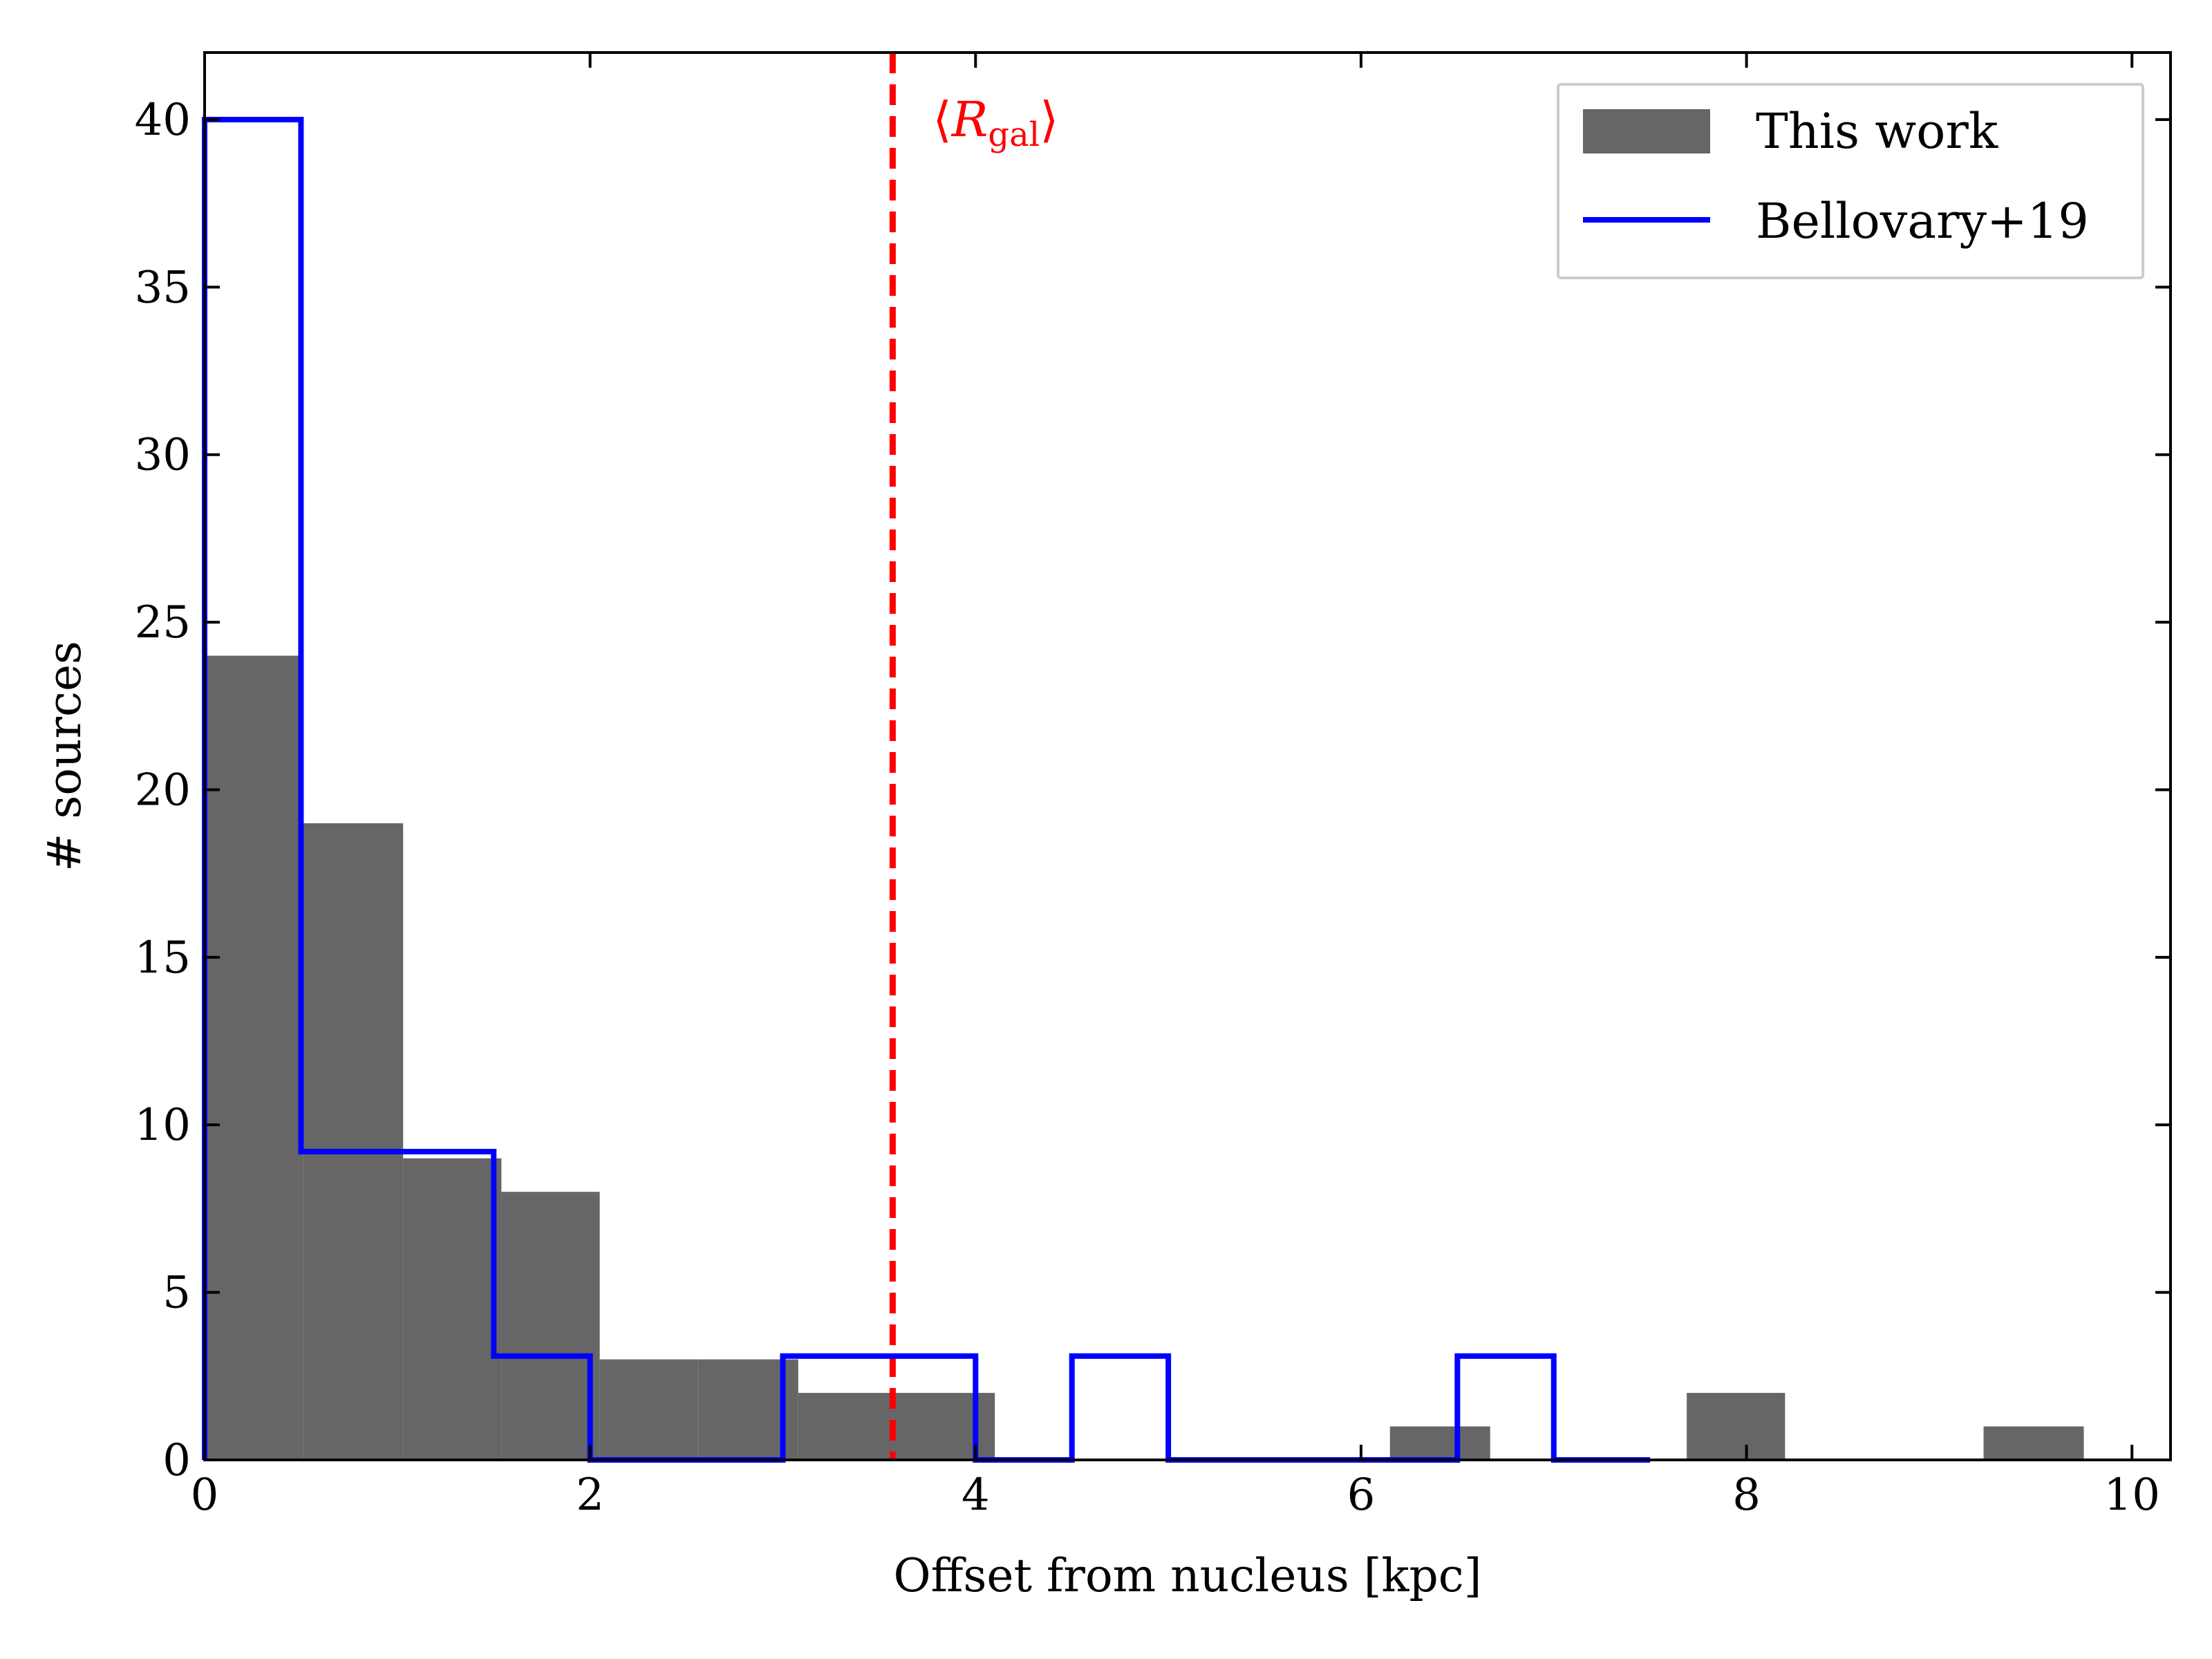 The height and width of the screenshot is (1659, 2212). Describe the element at coordinates (941, 119) in the screenshot. I see `ref-label-open: ⟨` at that location.